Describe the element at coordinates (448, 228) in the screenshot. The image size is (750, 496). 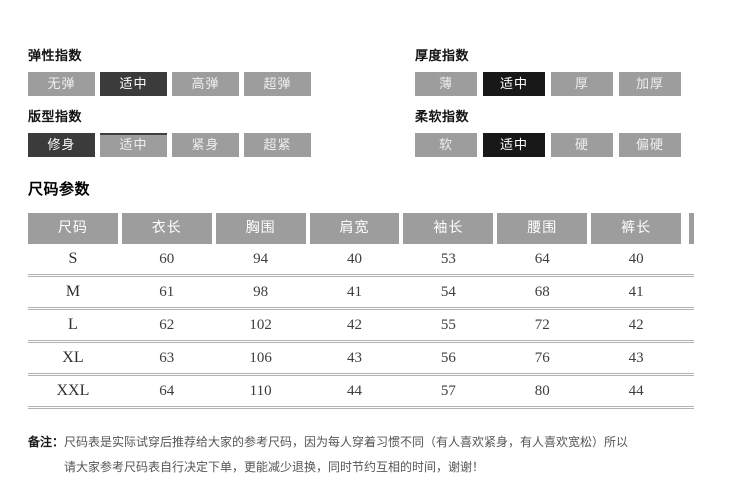
I see `header-cell-sleeve-length: 袖长` at that location.